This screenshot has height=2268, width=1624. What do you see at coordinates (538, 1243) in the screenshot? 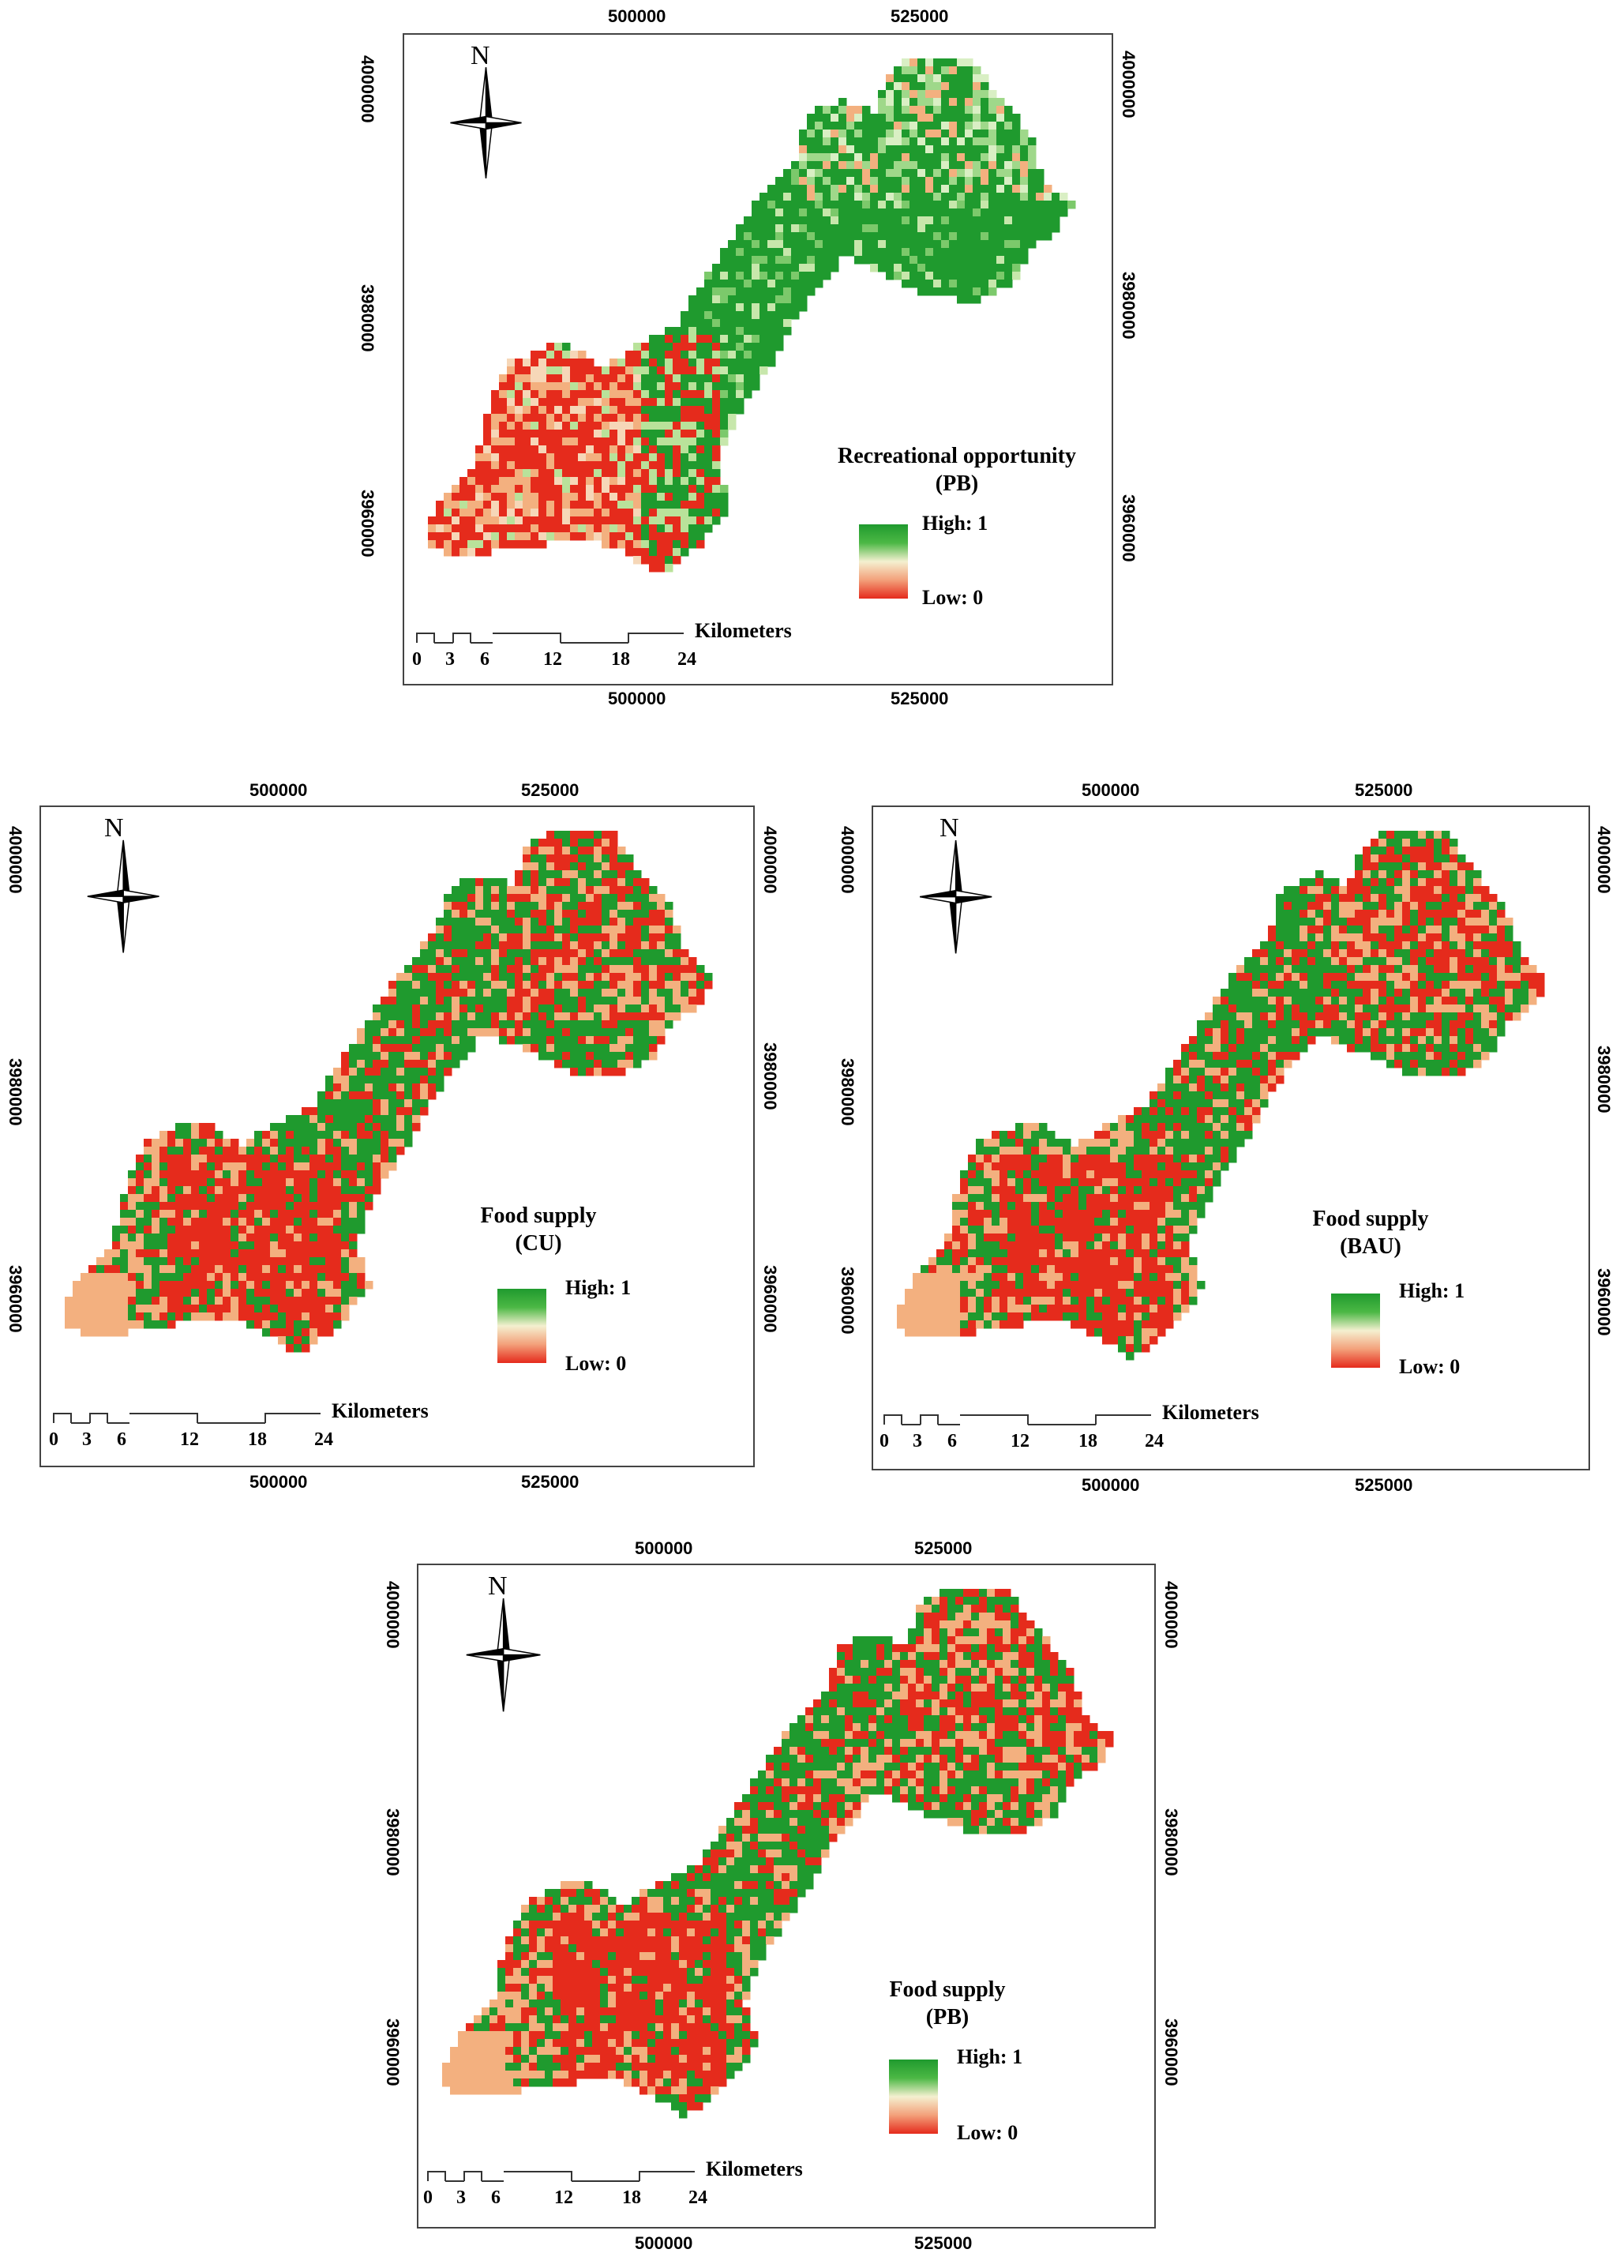
I see `legend-title-line2: (CU)` at bounding box center [538, 1243].